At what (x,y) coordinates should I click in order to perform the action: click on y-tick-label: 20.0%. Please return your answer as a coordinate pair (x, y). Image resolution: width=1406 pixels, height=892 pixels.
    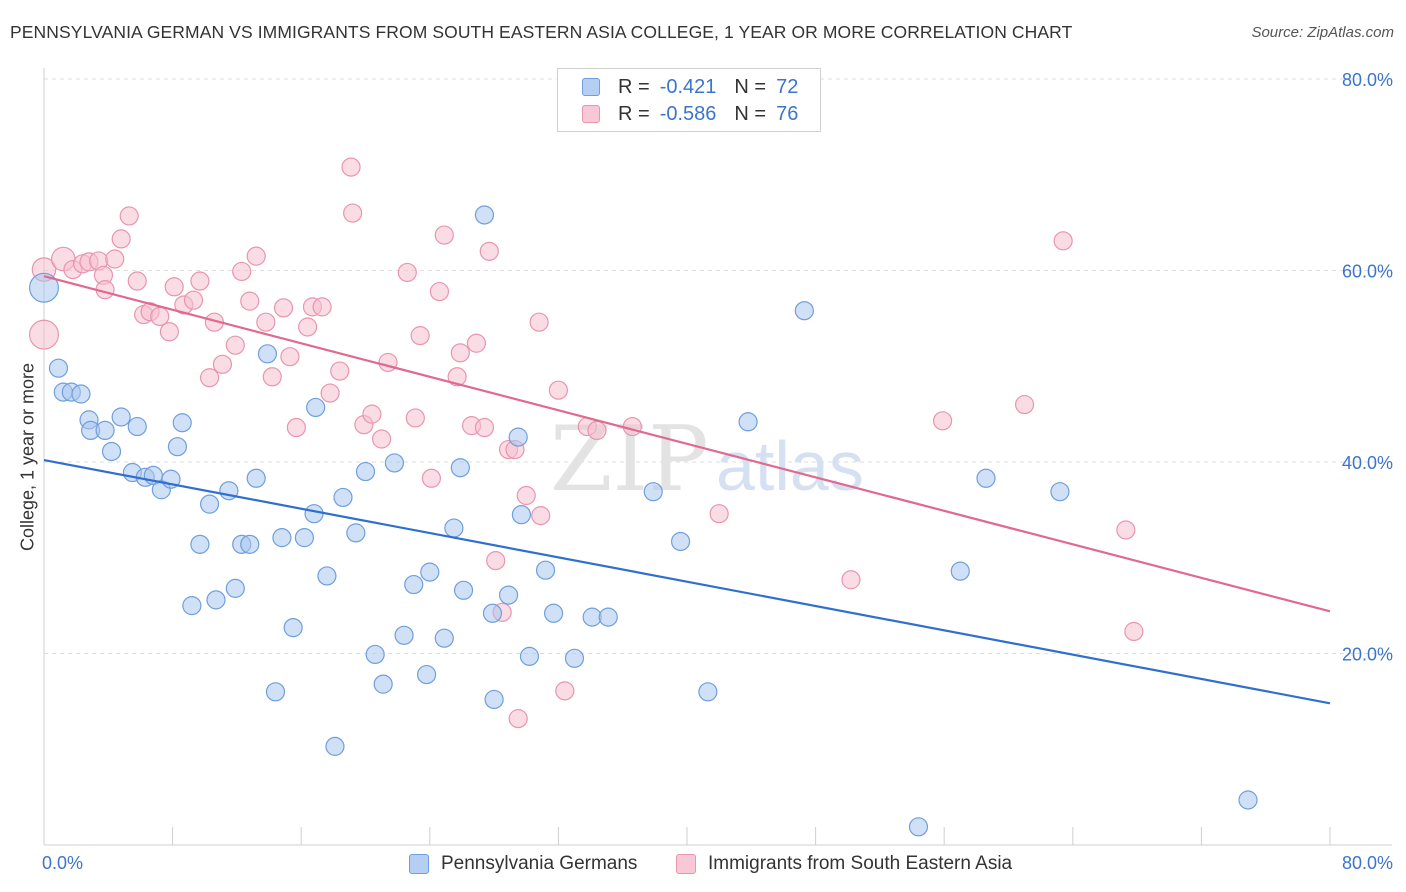
    Looking at the image, I should click on (1367, 655).